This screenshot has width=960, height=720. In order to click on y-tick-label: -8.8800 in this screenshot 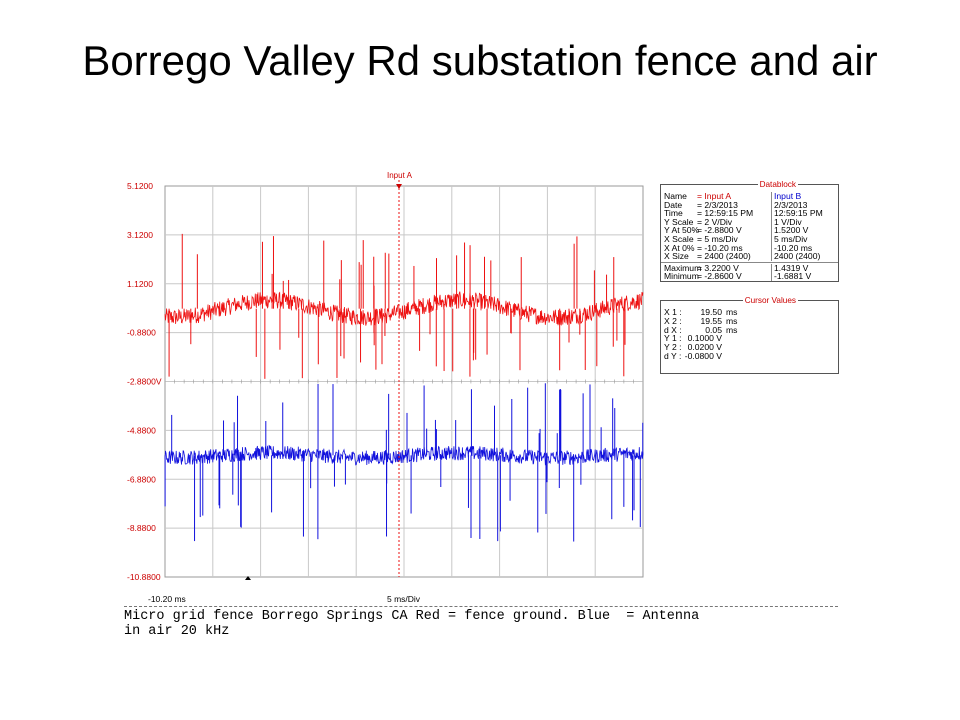, I will do `click(141, 528)`.